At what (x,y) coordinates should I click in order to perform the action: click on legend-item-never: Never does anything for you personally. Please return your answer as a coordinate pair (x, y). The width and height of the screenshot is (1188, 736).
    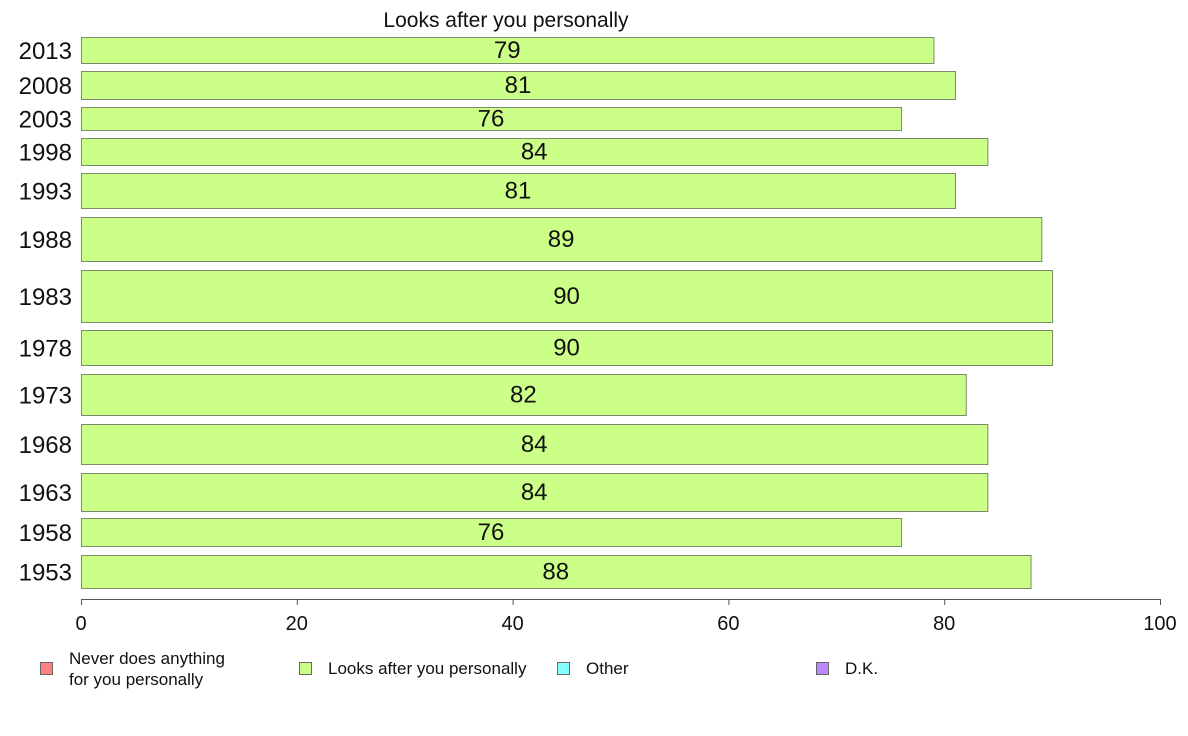
    Looking at the image, I should click on (132, 669).